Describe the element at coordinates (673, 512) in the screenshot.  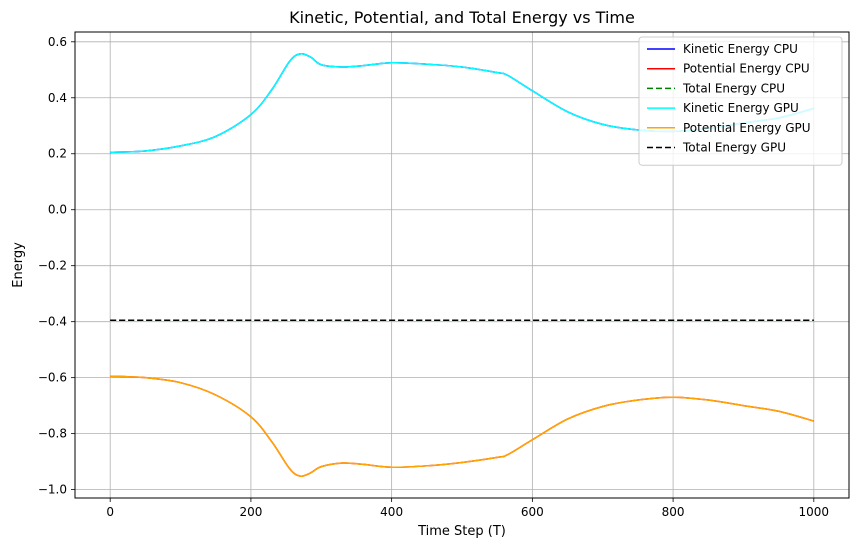
I see `x-tick-label: 800` at that location.